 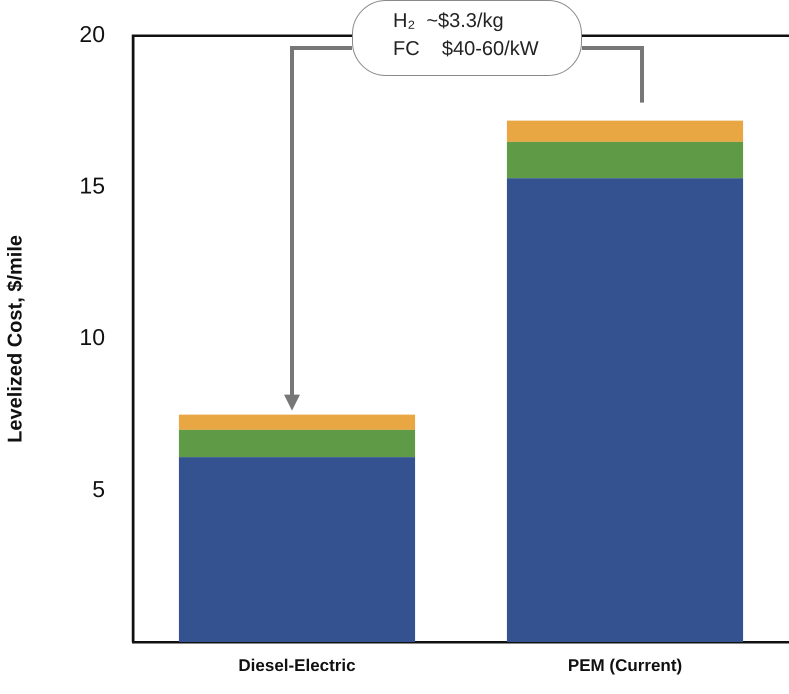 I want to click on callout-box: H₂ ~$3.3/kg FC $40-60/kW, so click(x=467, y=38).